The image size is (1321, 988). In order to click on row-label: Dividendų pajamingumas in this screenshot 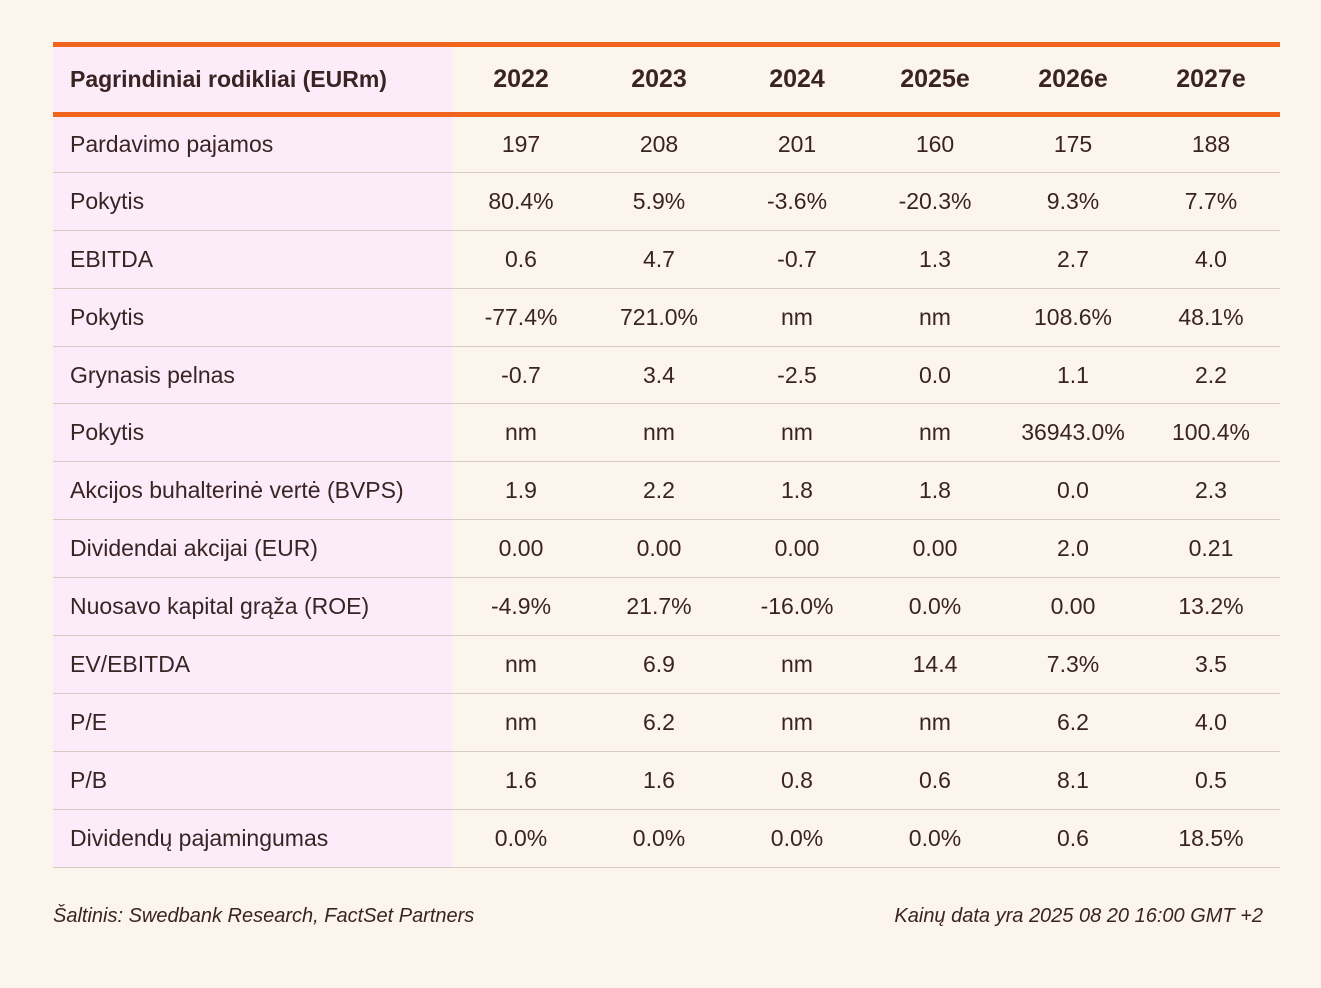, I will do `click(252, 838)`.